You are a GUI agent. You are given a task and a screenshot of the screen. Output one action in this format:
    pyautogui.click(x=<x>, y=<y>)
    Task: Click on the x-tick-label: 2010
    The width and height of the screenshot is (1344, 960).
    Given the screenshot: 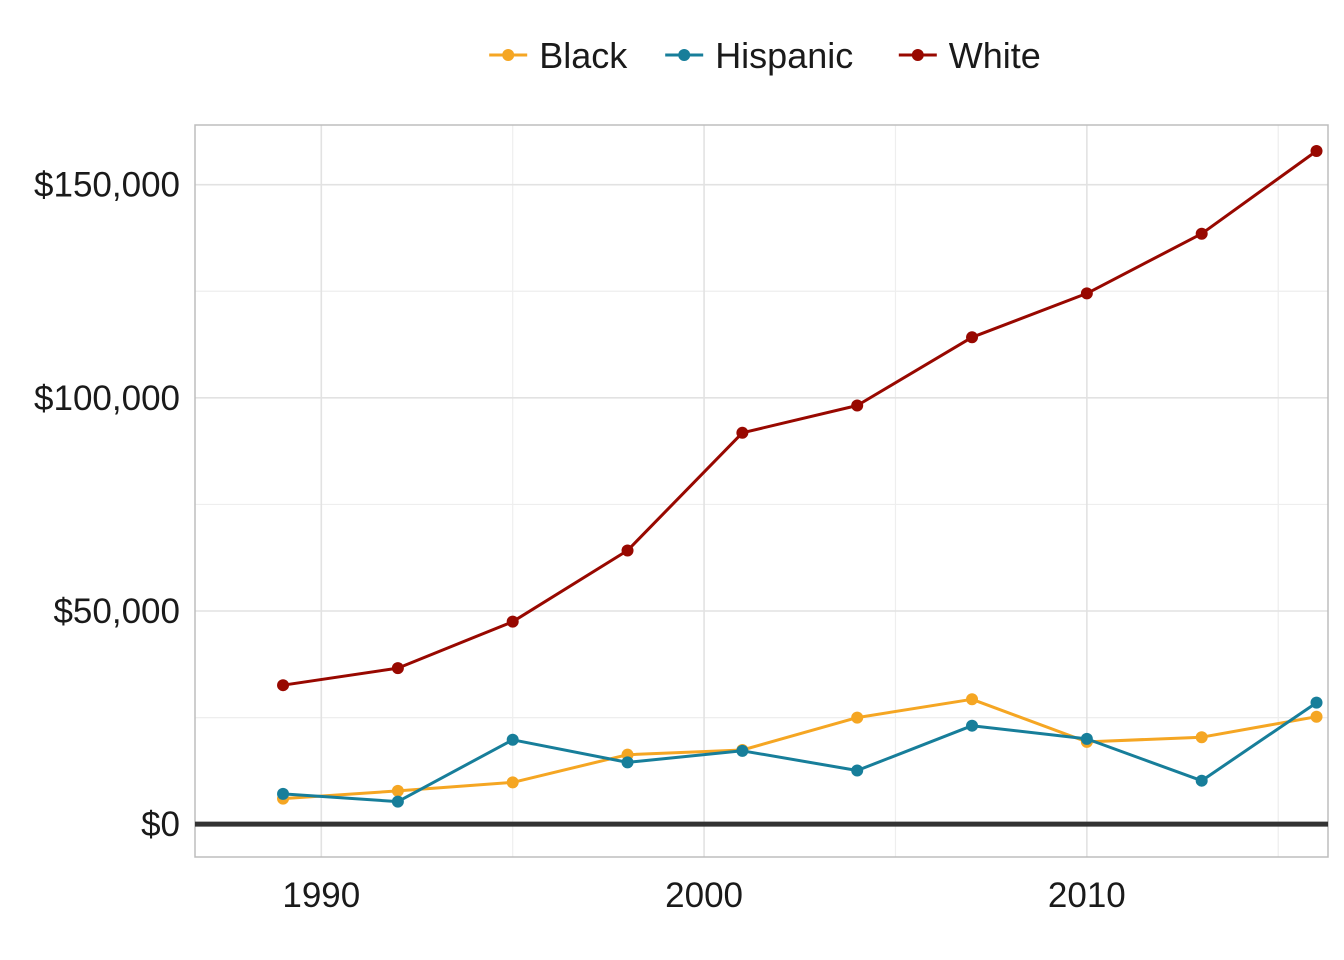 What is the action you would take?
    pyautogui.click(x=1087, y=895)
    